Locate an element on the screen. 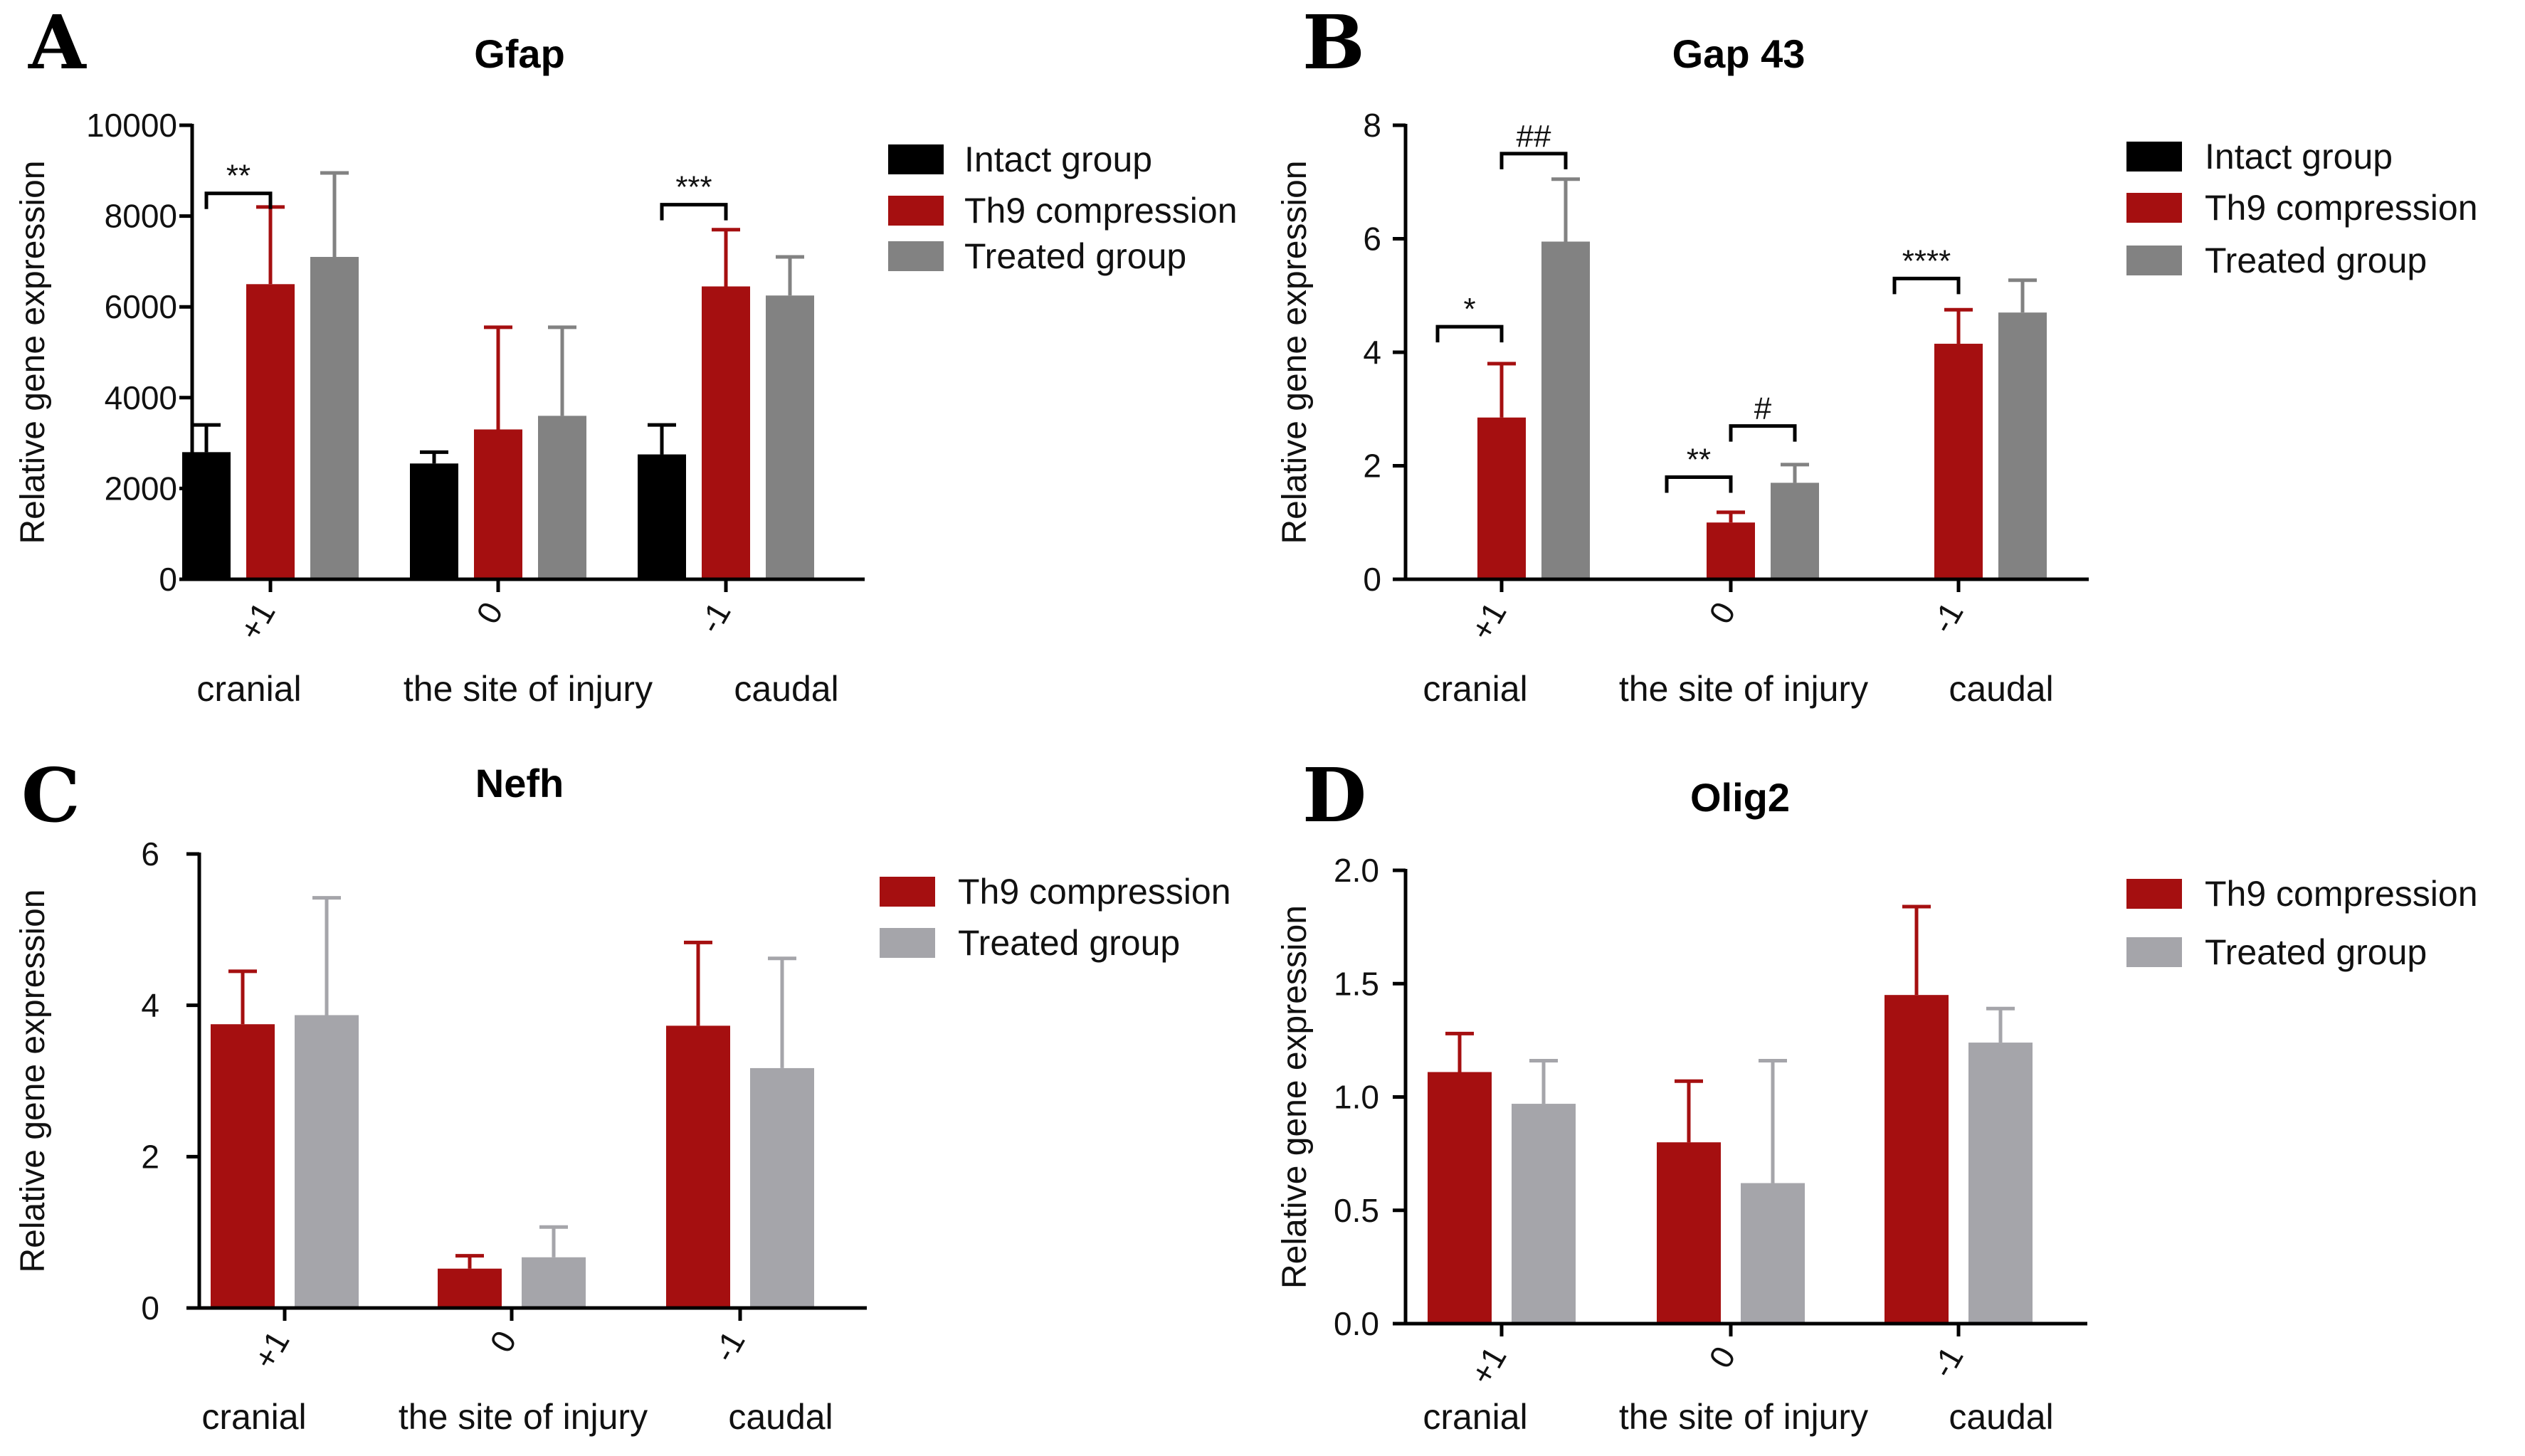 This screenshot has width=2525, height=1456. y-tick-label: 4000 is located at coordinates (141, 397).